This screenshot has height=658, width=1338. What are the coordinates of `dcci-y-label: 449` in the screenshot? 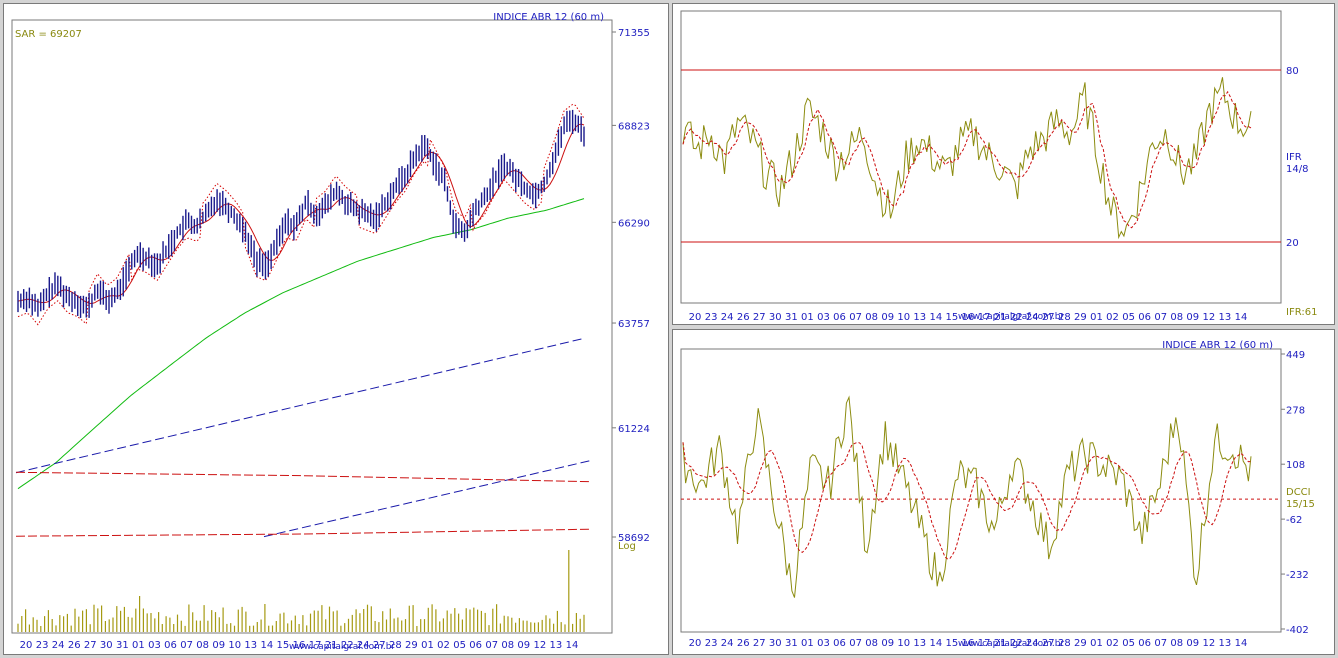 It's located at (1295, 355).